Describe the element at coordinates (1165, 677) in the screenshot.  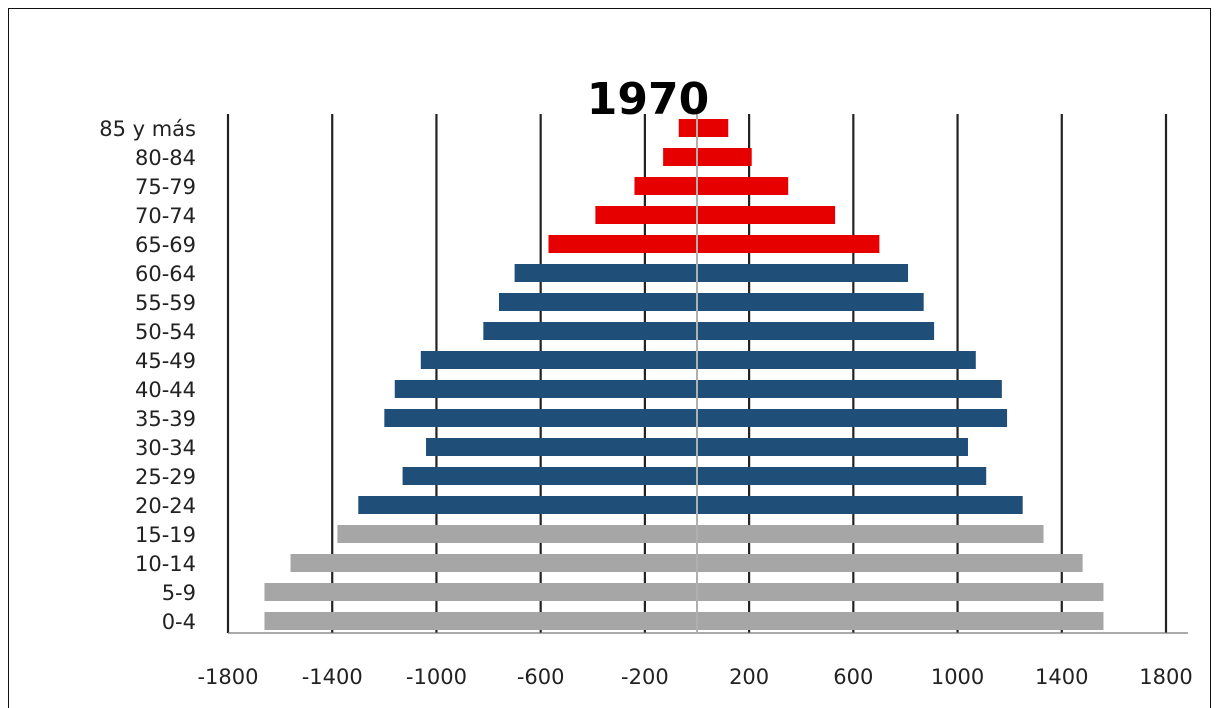
I see `x-tick-label: 1800` at that location.